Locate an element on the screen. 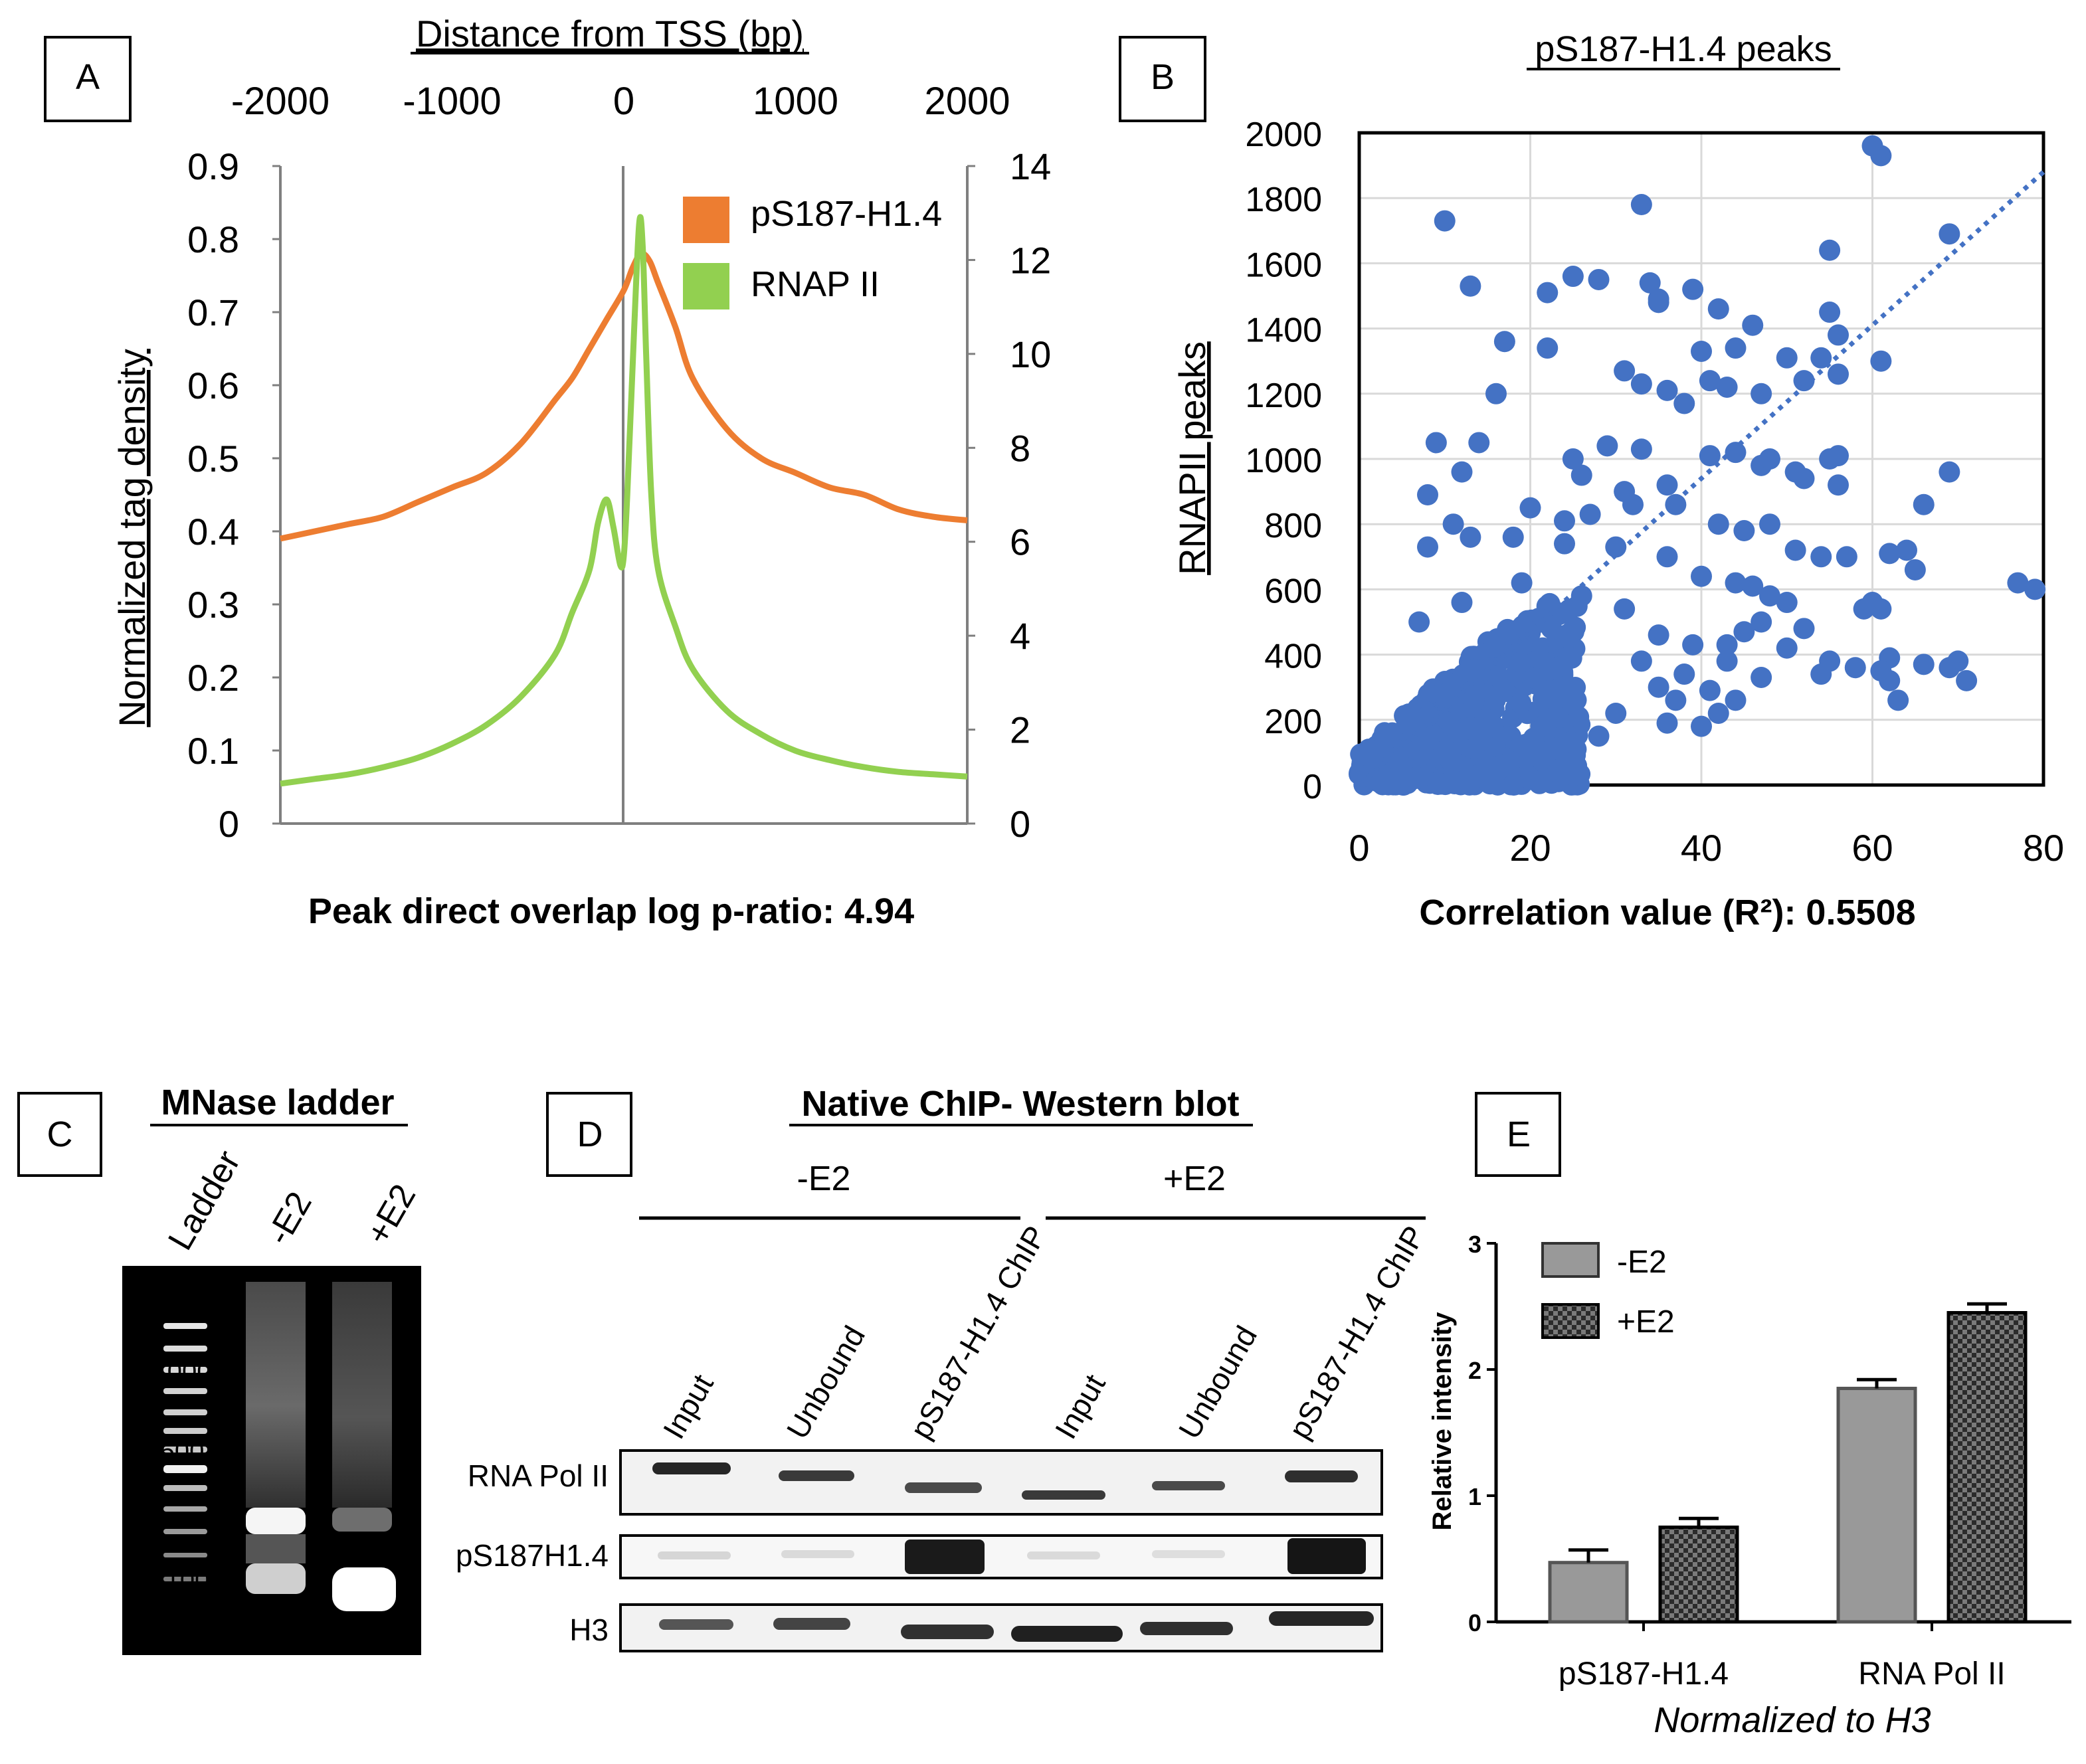 This screenshot has height=1764, width=2086. chart-b-trendline is located at coordinates (1701, 479).